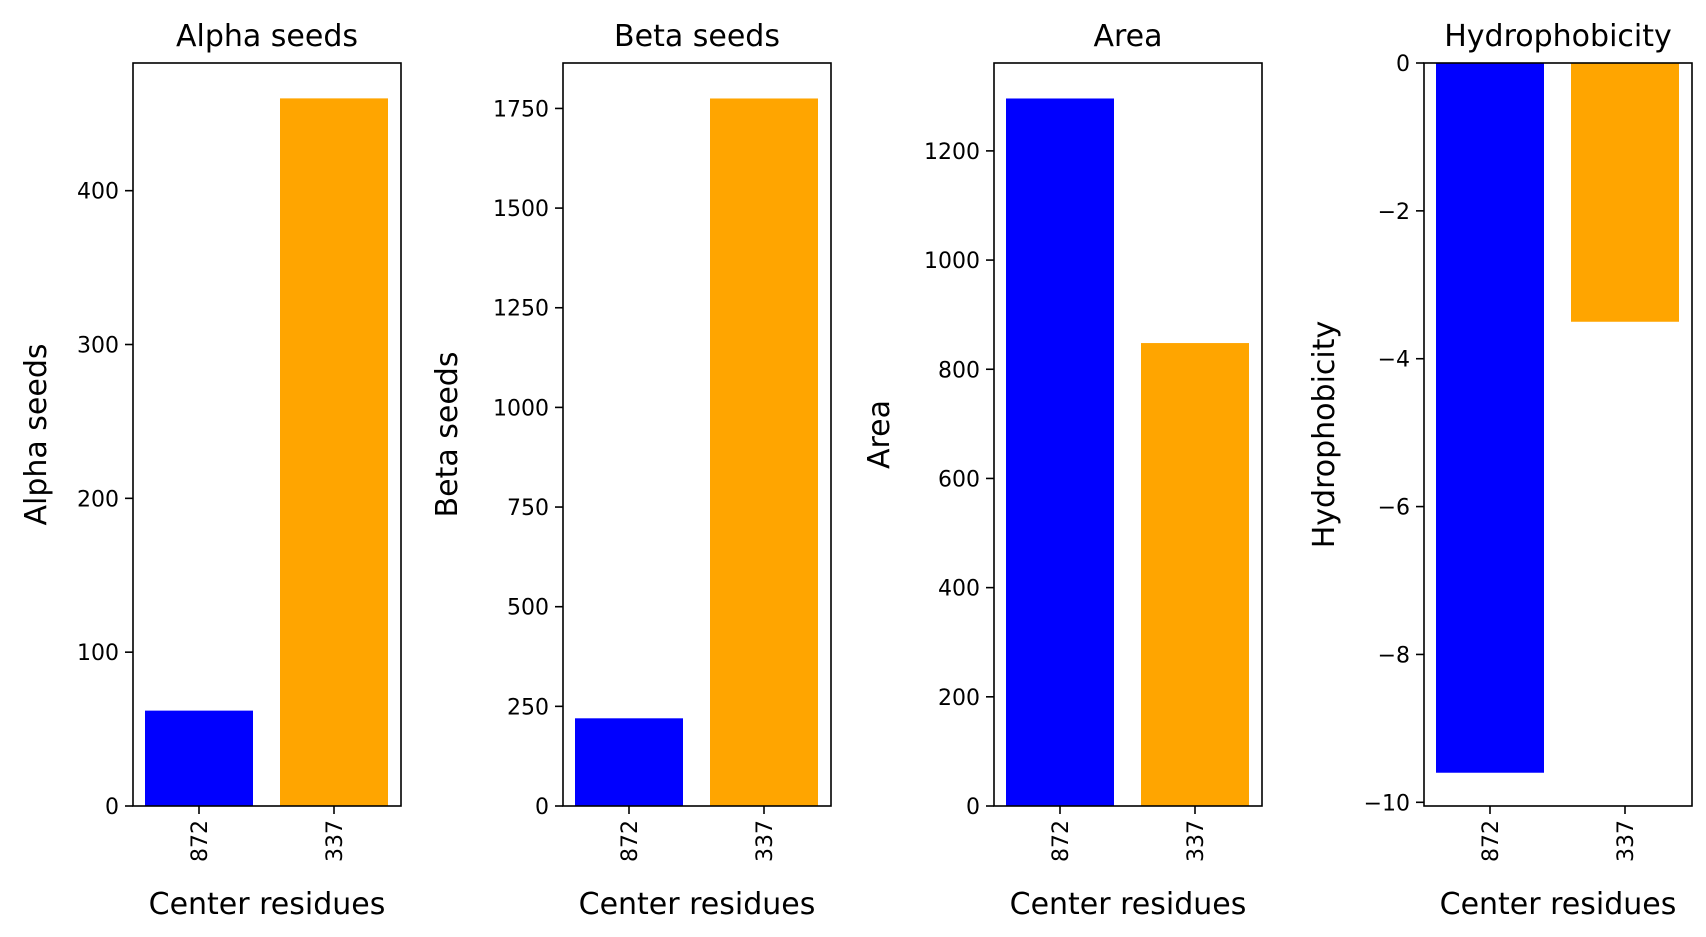 The image size is (1706, 937). Describe the element at coordinates (521, 209) in the screenshot. I see `y-tick-label: 1500` at that location.